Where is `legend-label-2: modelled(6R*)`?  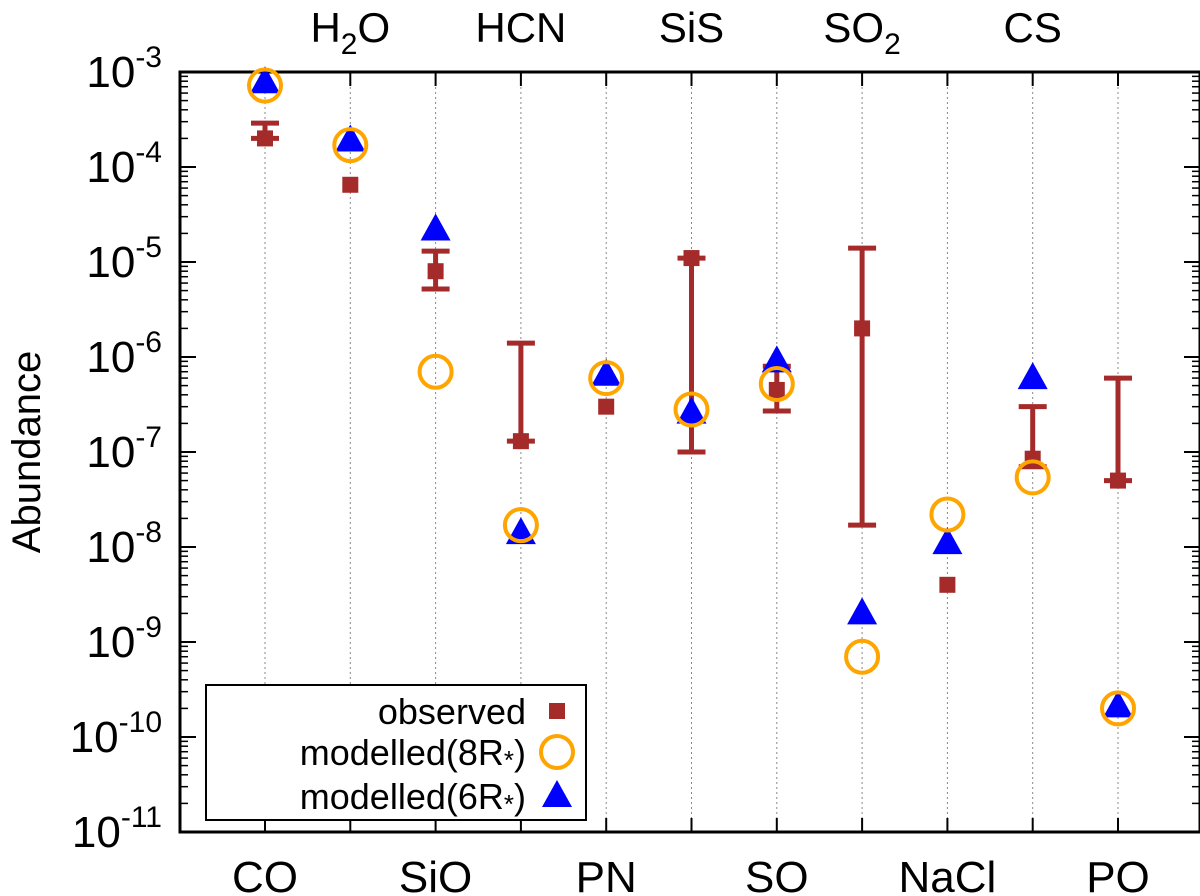
legend-label-2: modelled(6R*) is located at coordinates (413, 797).